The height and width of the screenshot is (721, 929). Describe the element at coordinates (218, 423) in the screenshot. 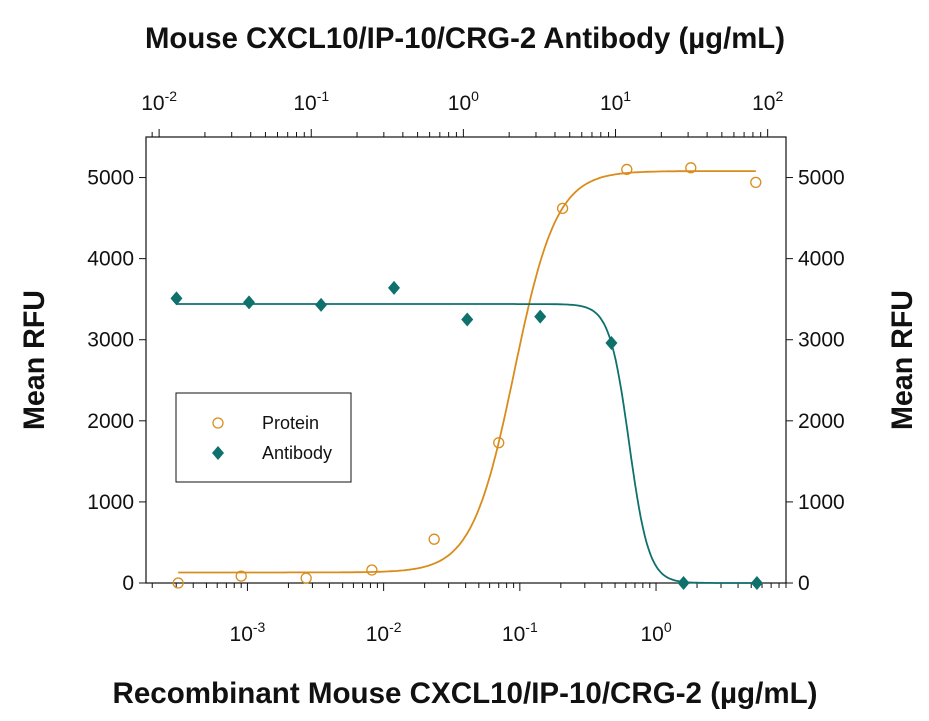

I see `legend-marker-protein` at that location.